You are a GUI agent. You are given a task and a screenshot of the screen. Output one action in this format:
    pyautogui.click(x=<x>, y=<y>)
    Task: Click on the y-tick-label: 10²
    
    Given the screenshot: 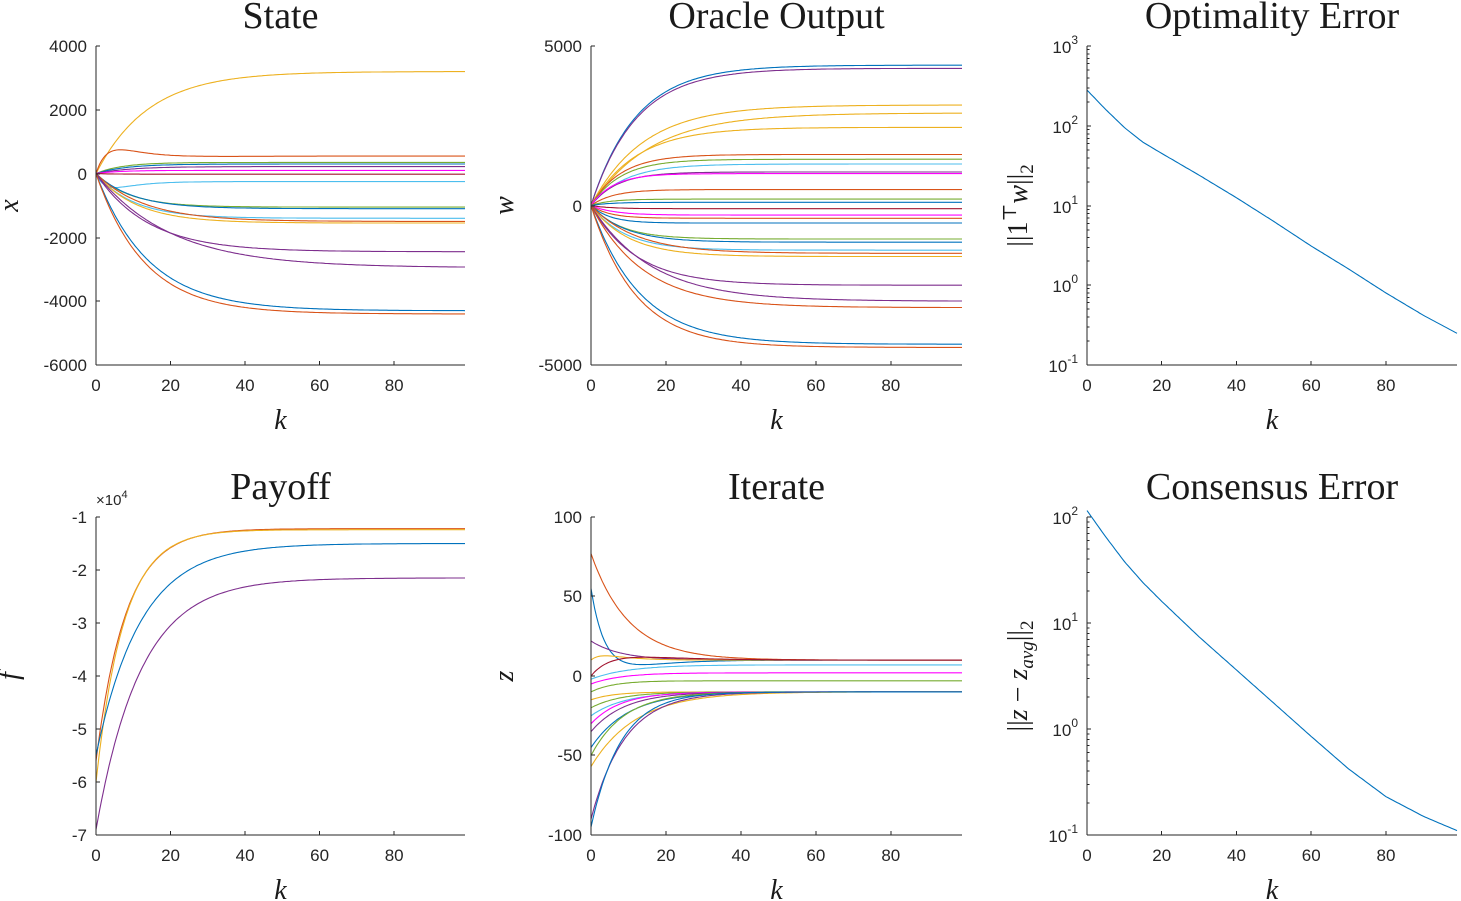 What is the action you would take?
    pyautogui.click(x=1065, y=125)
    